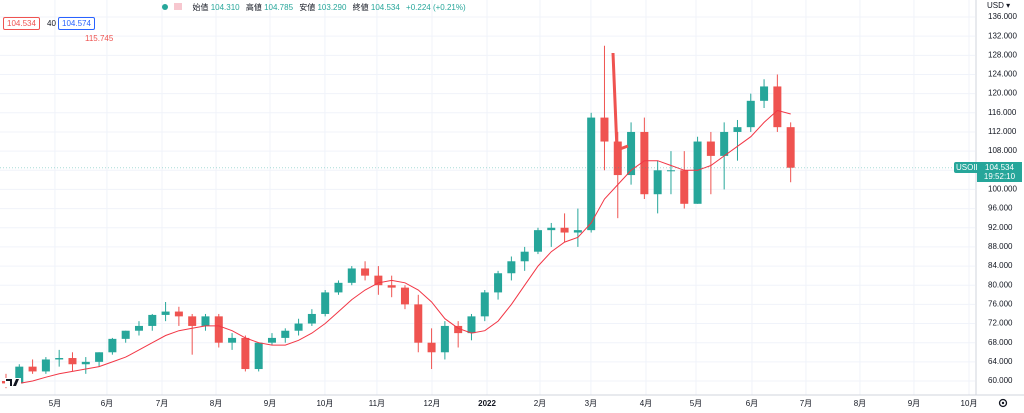 This screenshot has width=1024, height=413. What do you see at coordinates (51, 23) in the screenshot?
I see `period-label: 40` at bounding box center [51, 23].